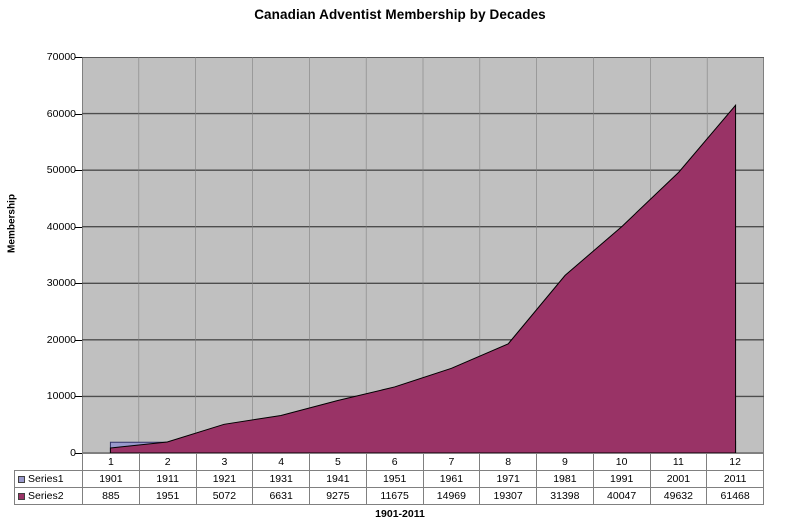 This screenshot has height=530, width=800. I want to click on table-cell: 885, so click(111, 496).